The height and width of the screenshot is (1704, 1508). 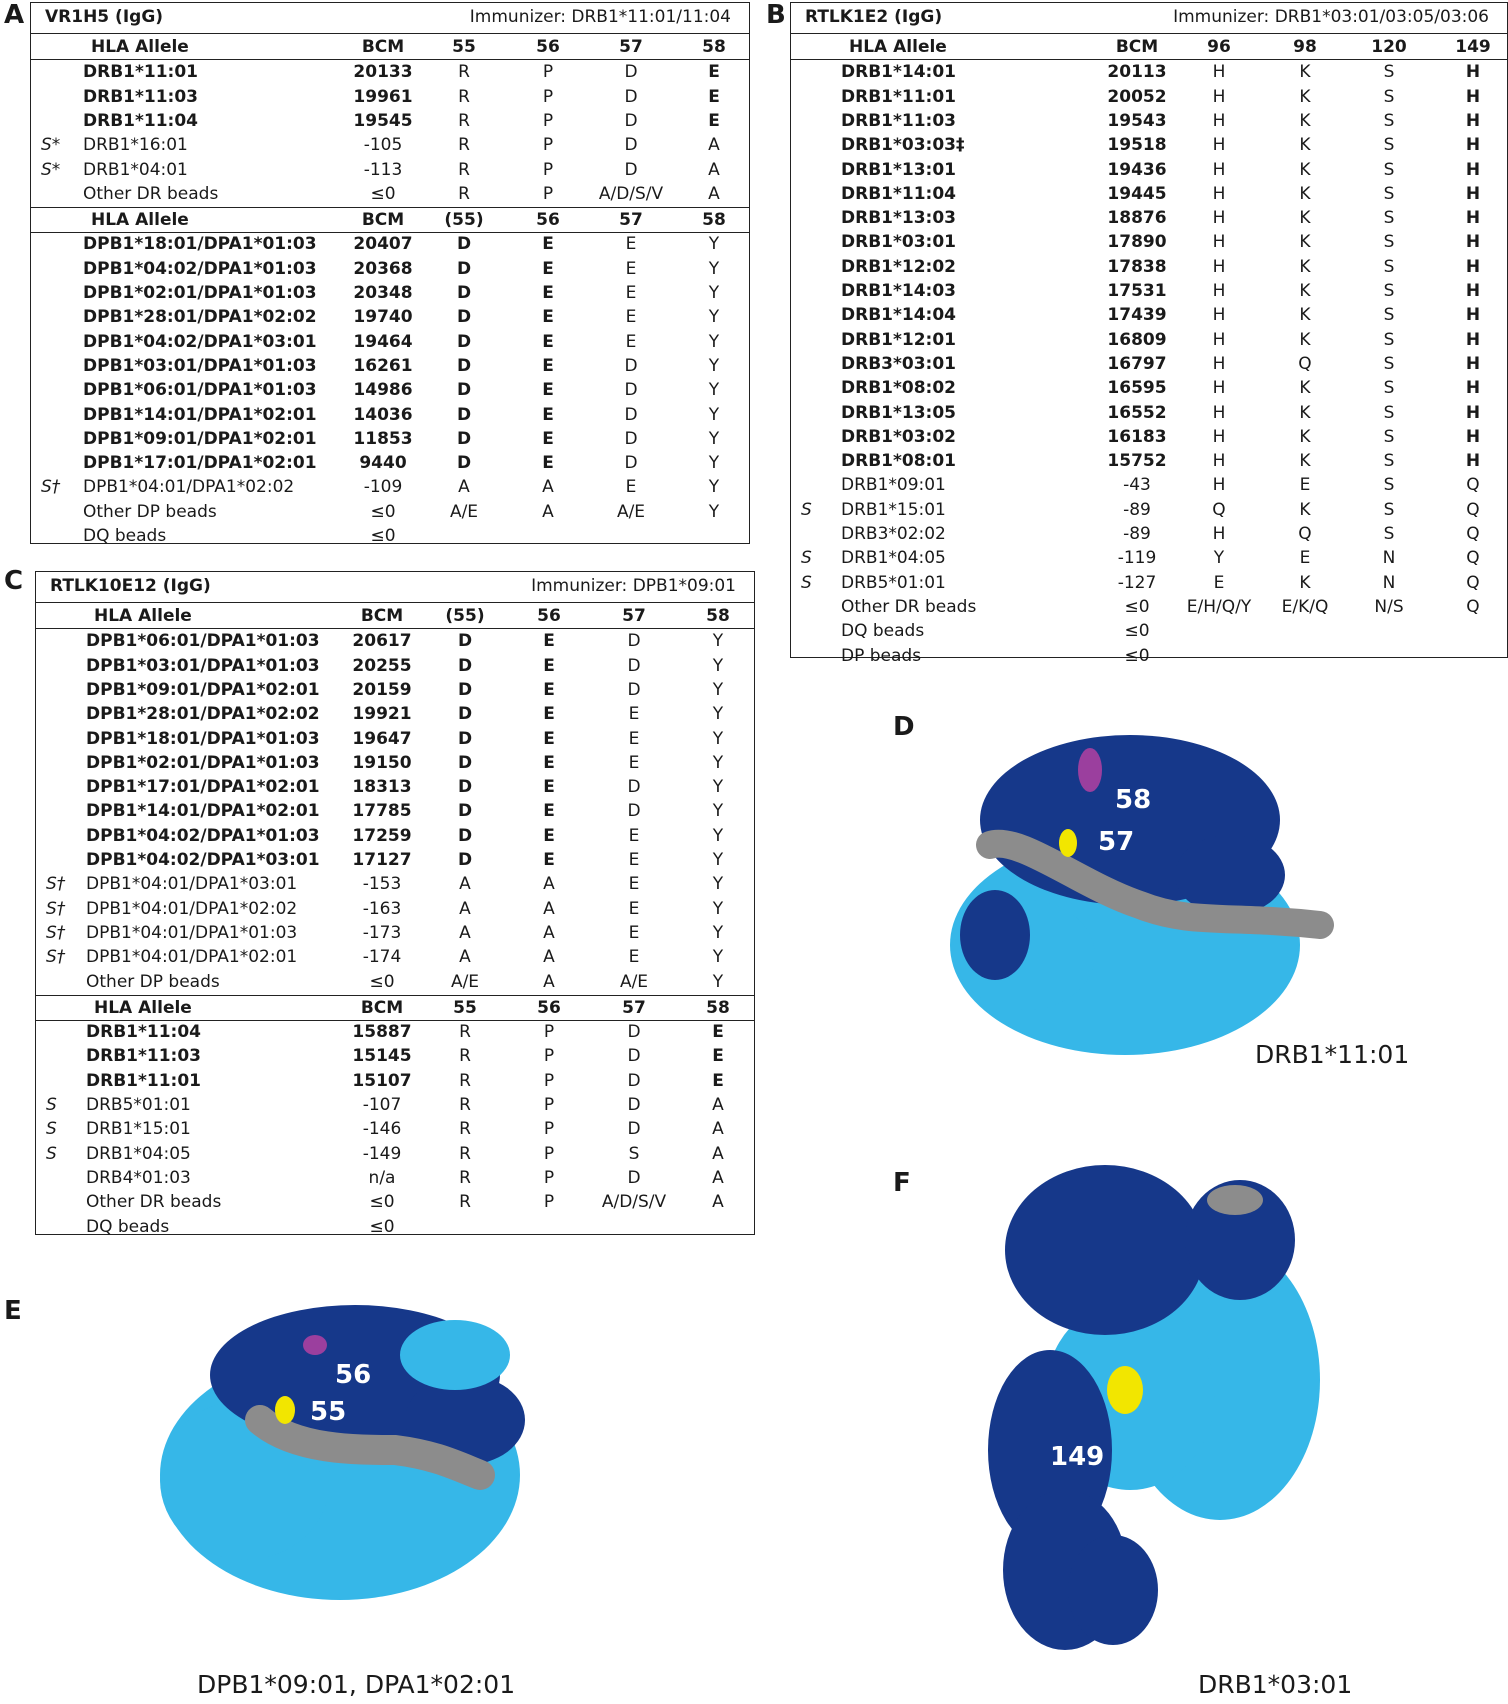 I want to click on hla-allele-cell: DRB1*04:01, so click(x=135, y=169).